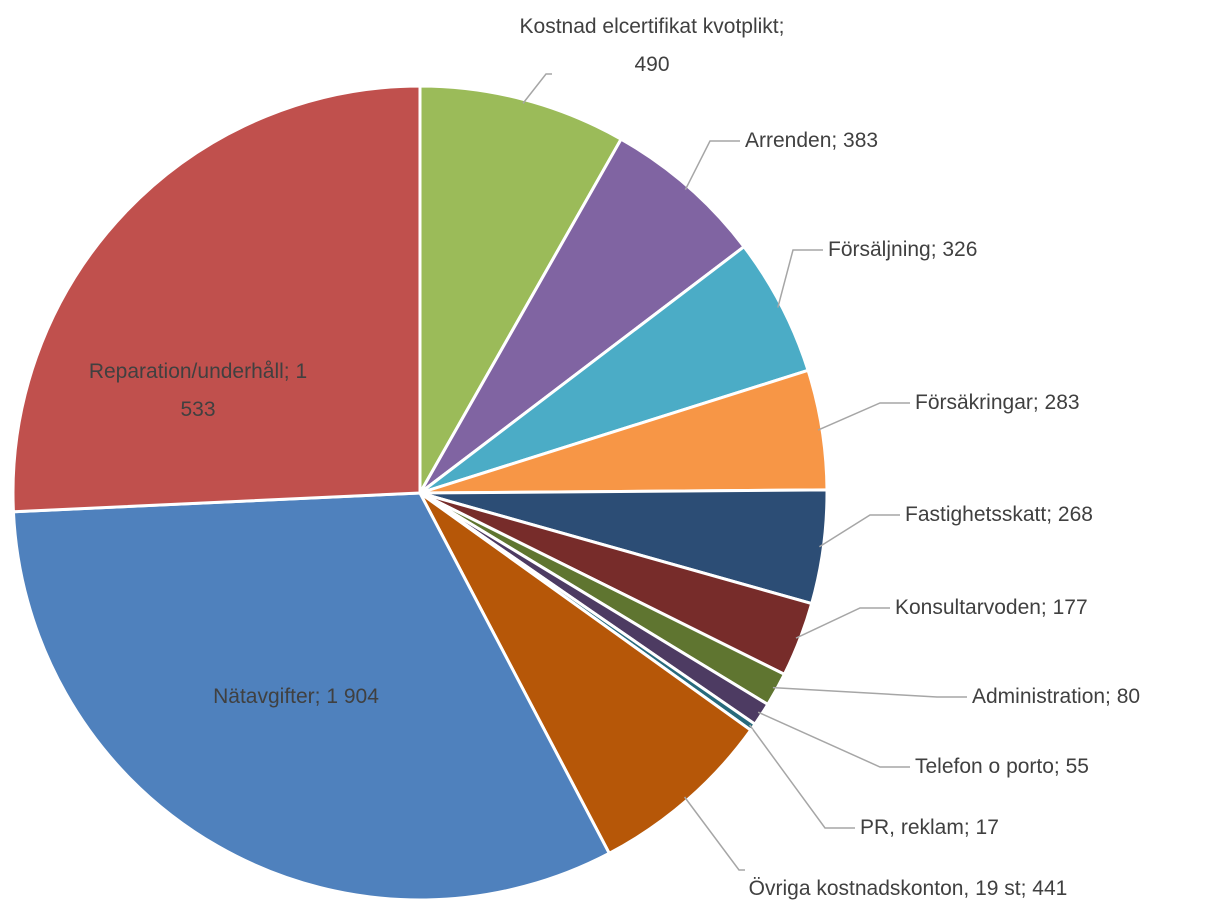 Image resolution: width=1217 pixels, height=924 pixels. Describe the element at coordinates (908, 888) in the screenshot. I see `data-label: Övriga kostnadskonton, 19 st; 441` at that location.